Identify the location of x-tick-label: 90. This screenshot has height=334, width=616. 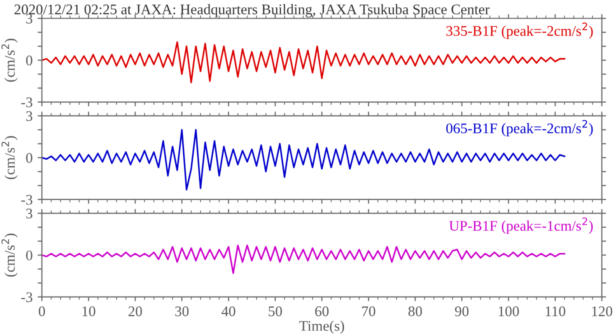
(462, 311).